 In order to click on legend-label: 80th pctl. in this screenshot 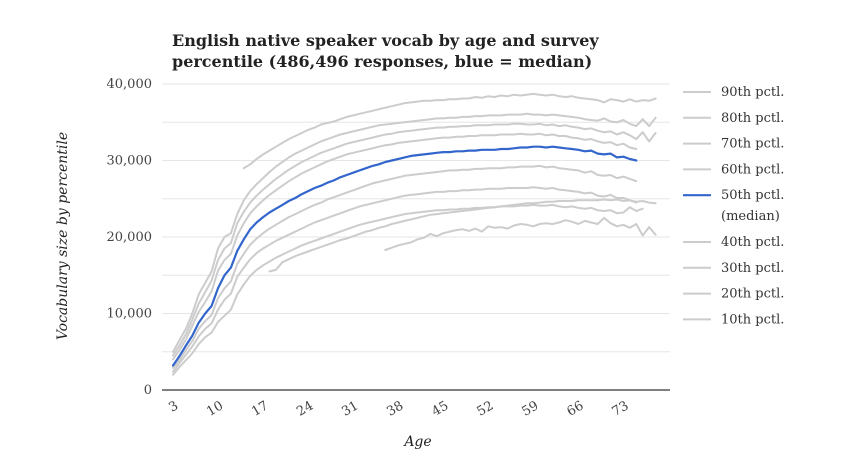, I will do `click(752, 118)`.